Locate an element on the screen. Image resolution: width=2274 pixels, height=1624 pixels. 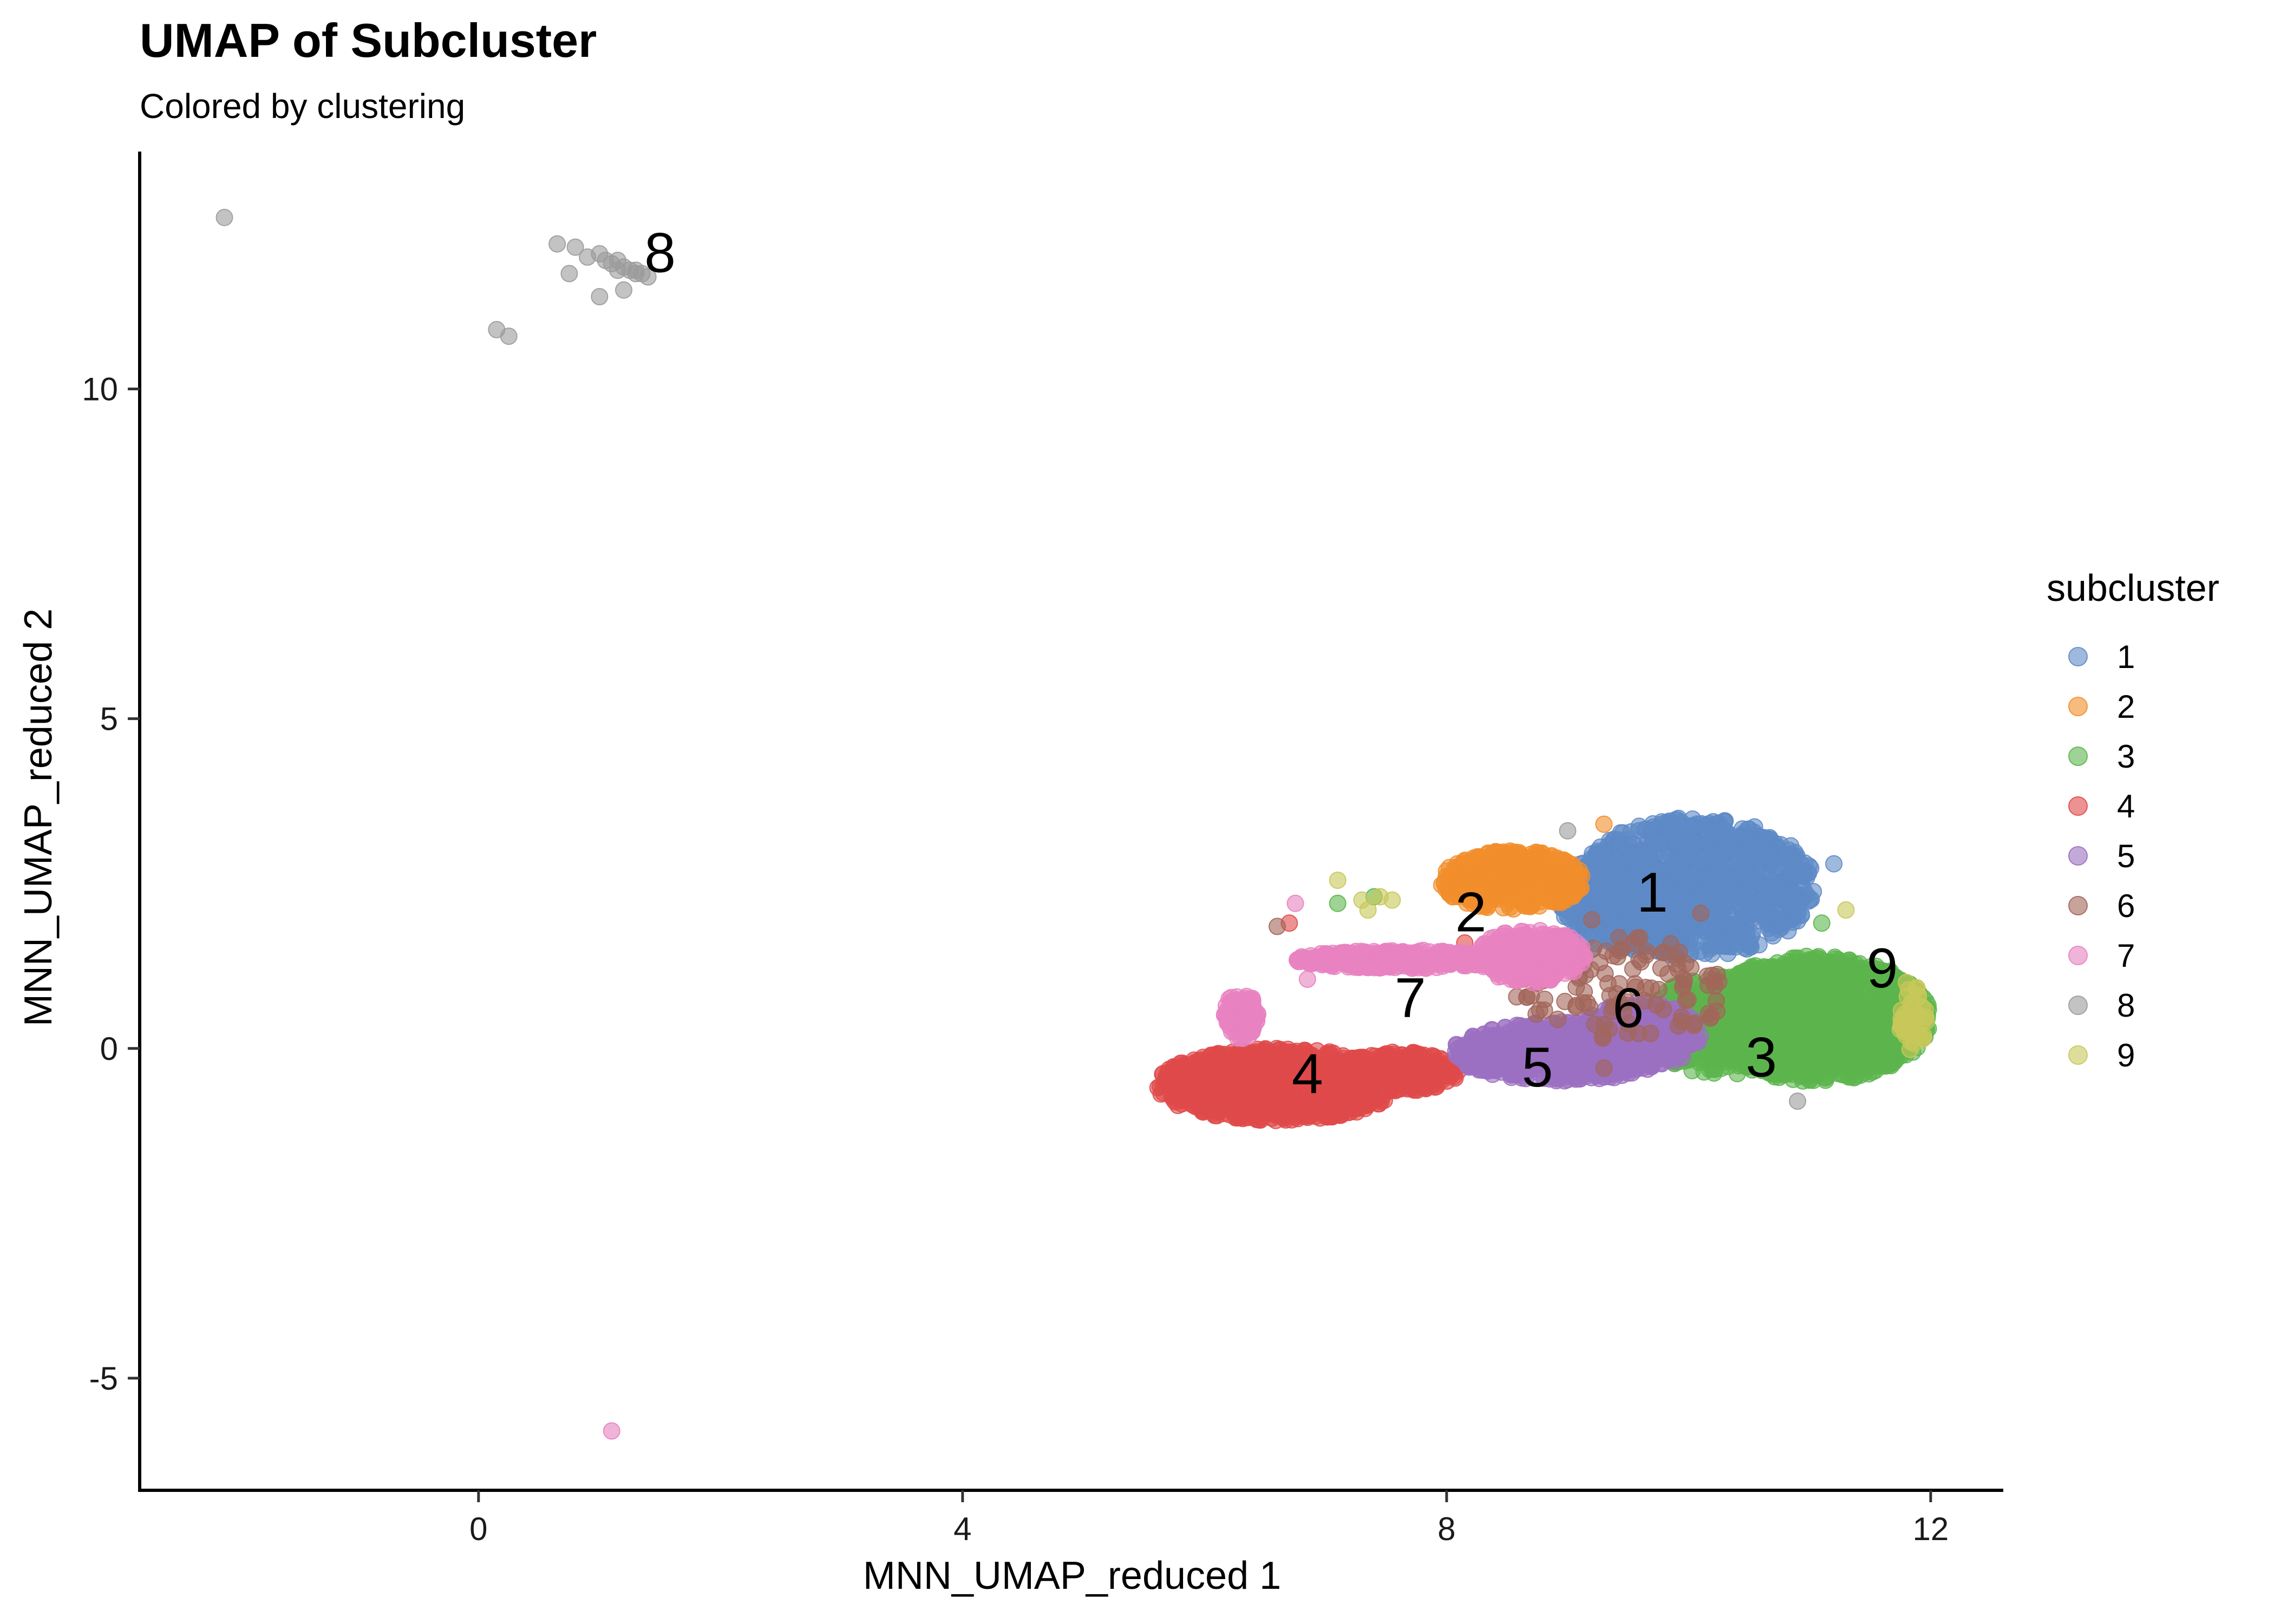
series-2-points is located at coordinates (1523, 866).